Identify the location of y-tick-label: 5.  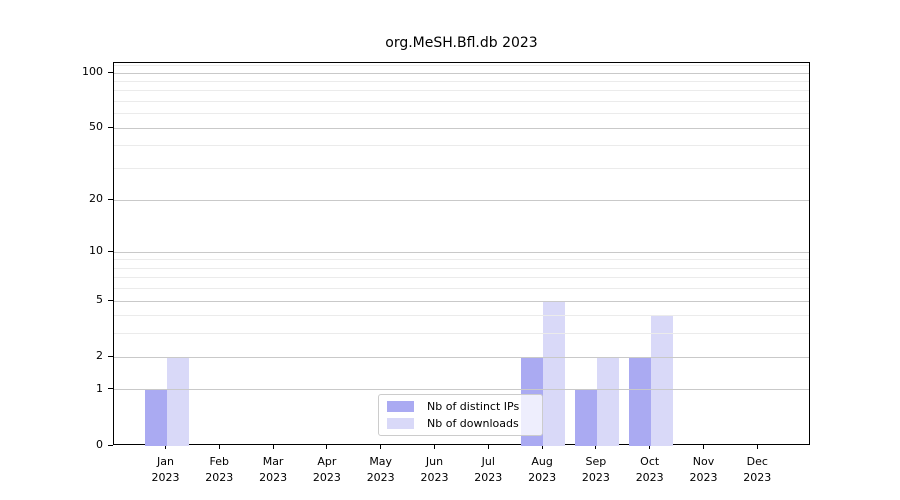
(99, 300).